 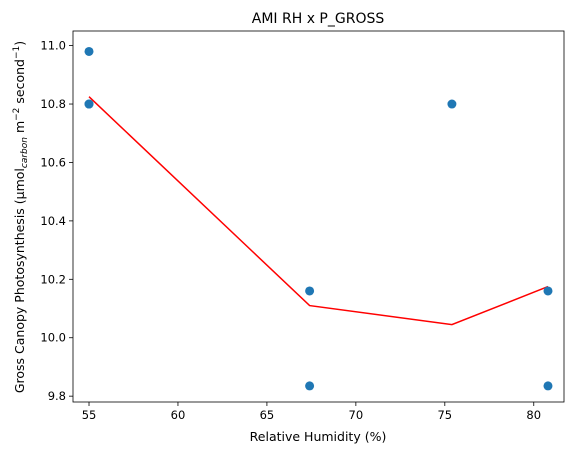 I want to click on y-tick-label: 10.6, so click(x=53, y=162).